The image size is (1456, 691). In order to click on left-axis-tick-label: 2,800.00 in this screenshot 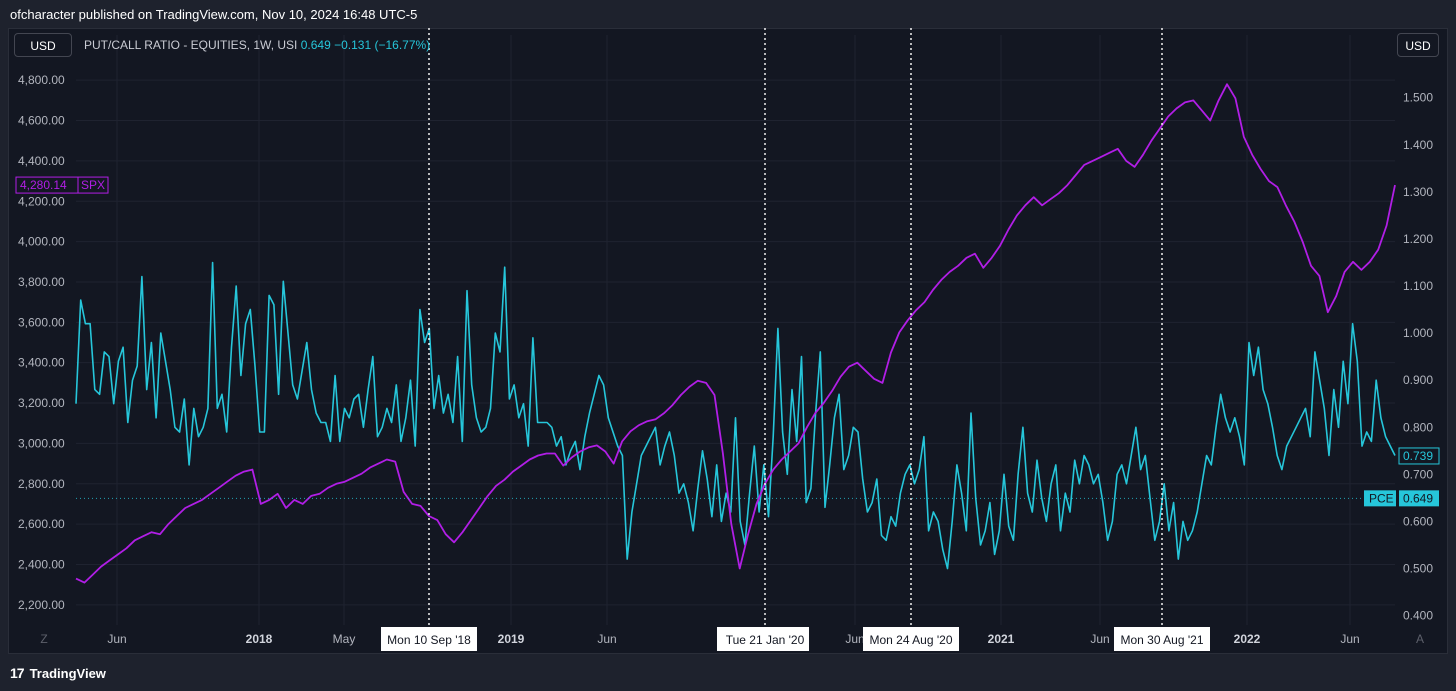, I will do `click(41, 484)`.